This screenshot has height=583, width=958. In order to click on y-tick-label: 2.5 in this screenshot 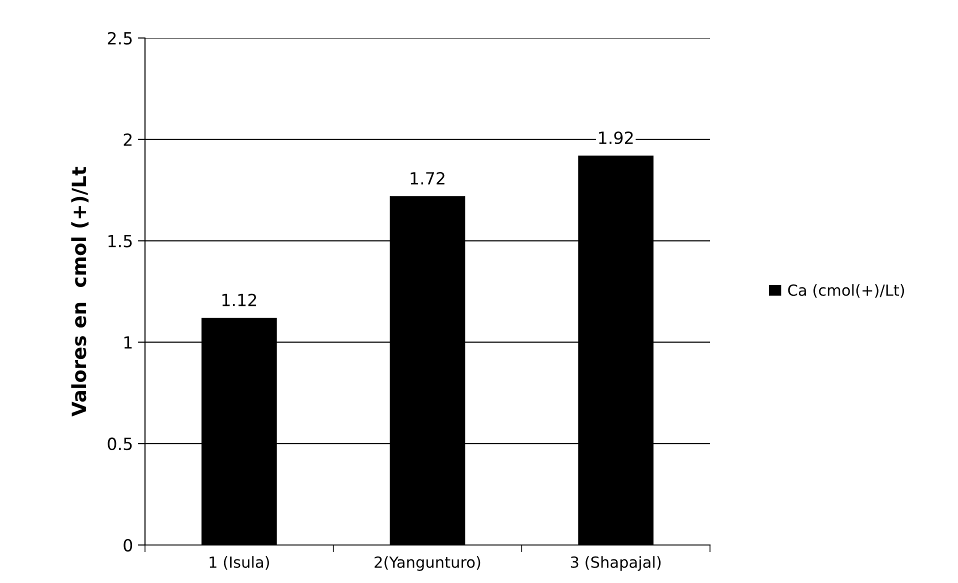, I will do `click(120, 38)`.